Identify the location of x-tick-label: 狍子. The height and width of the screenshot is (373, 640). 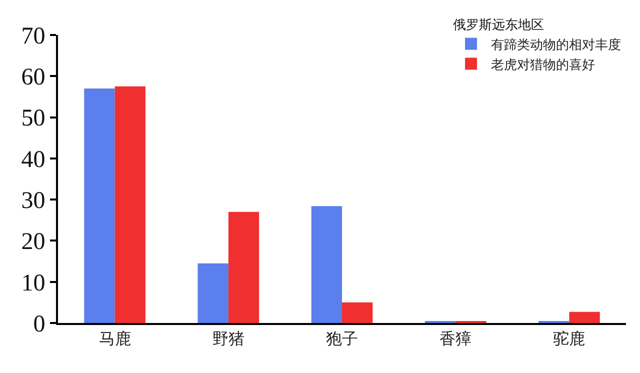
(342, 338).